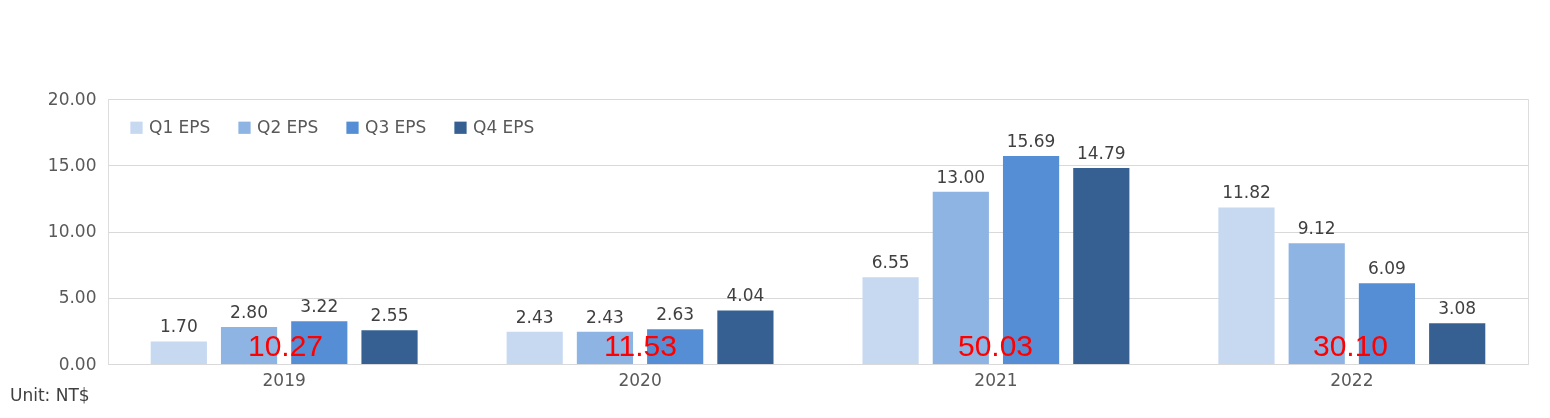 The height and width of the screenshot is (418, 1550). I want to click on legend-label: Q3 EPS, so click(396, 126).